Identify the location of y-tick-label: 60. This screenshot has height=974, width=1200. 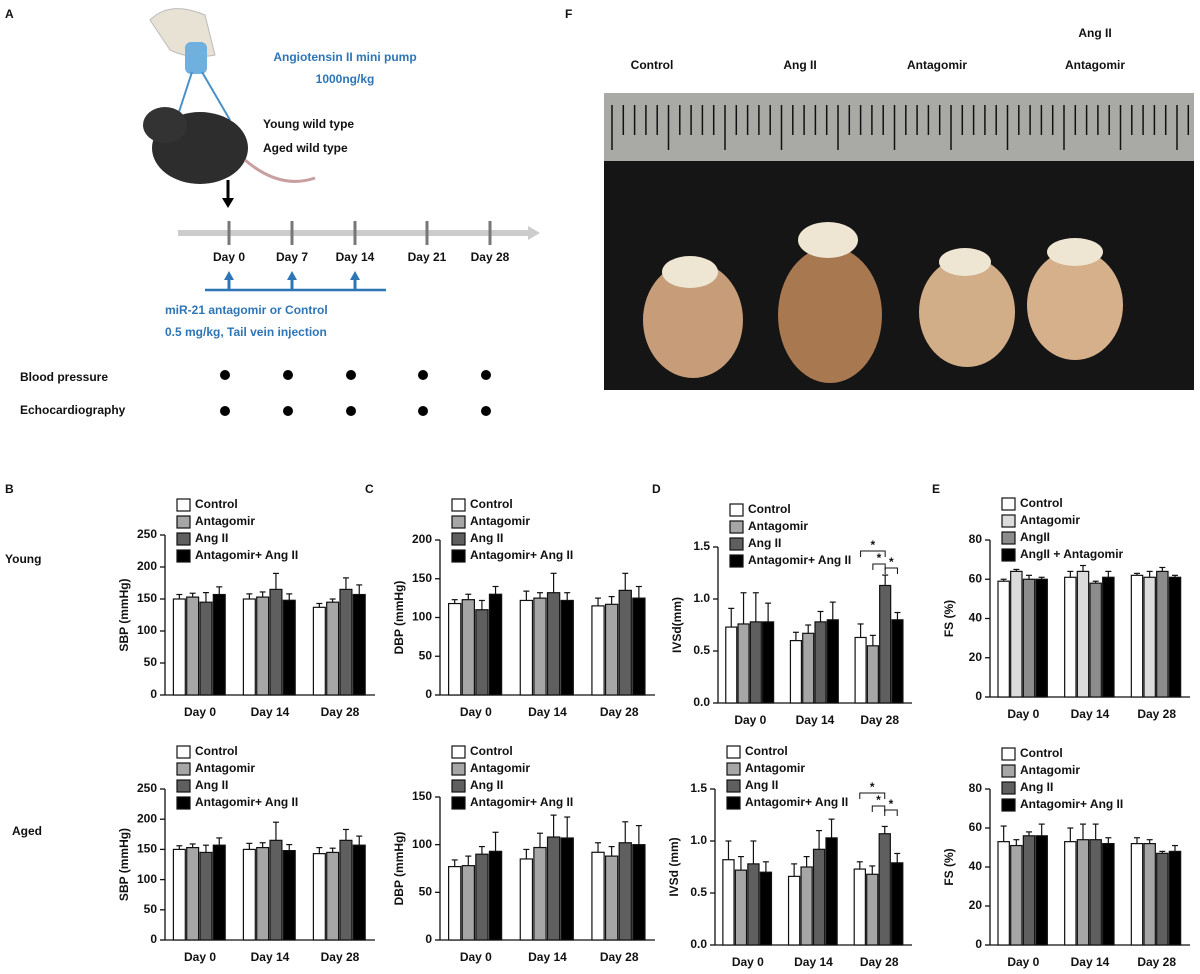
(976, 578).